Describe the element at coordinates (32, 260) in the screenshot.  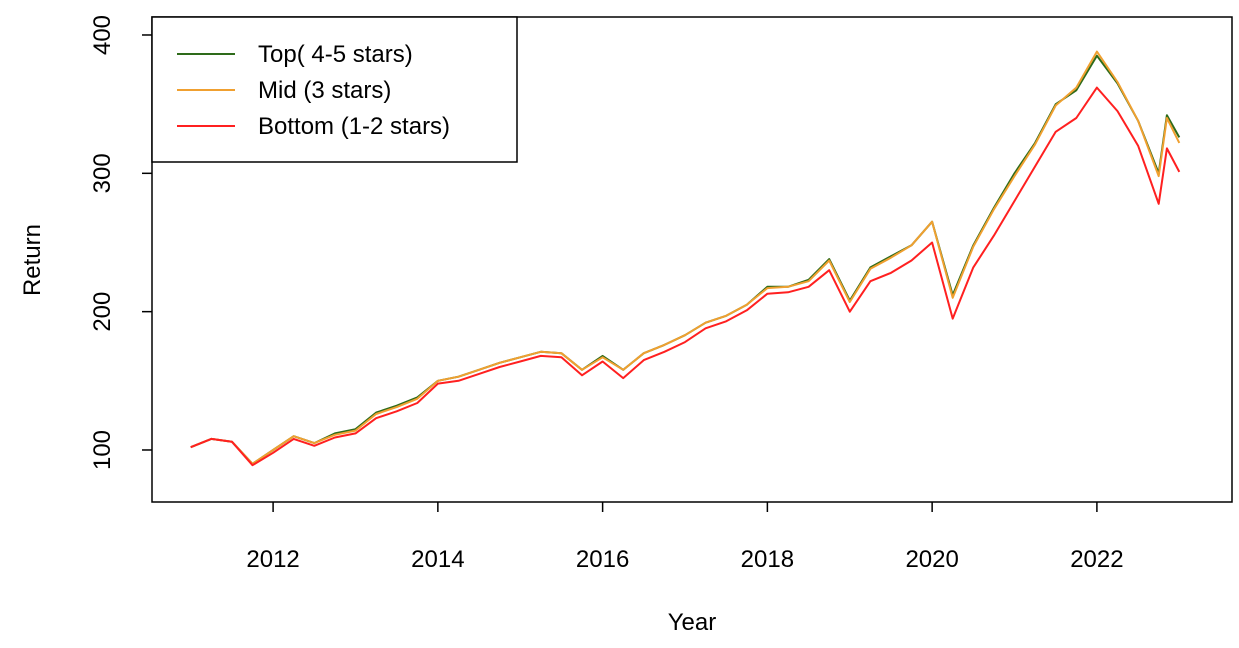
I see `y-axis-label: Return` at that location.